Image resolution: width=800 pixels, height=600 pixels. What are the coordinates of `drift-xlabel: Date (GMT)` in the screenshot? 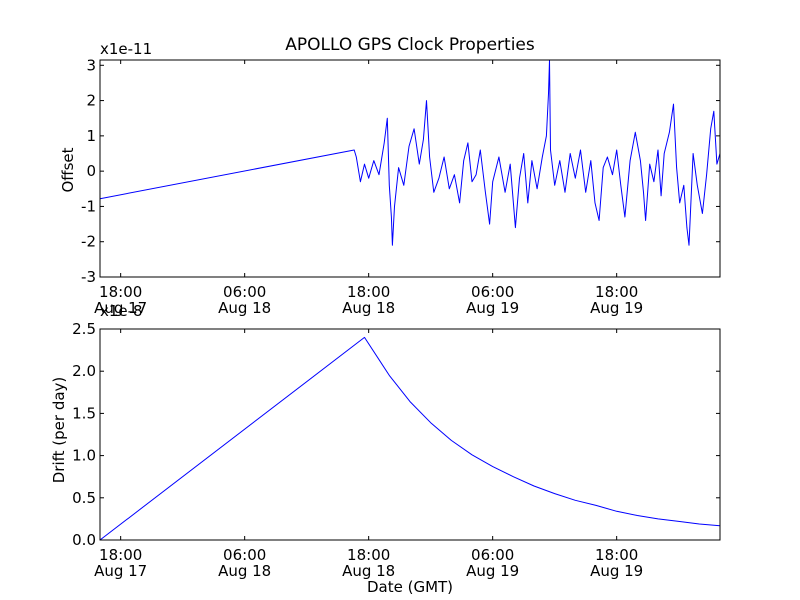 It's located at (410, 587).